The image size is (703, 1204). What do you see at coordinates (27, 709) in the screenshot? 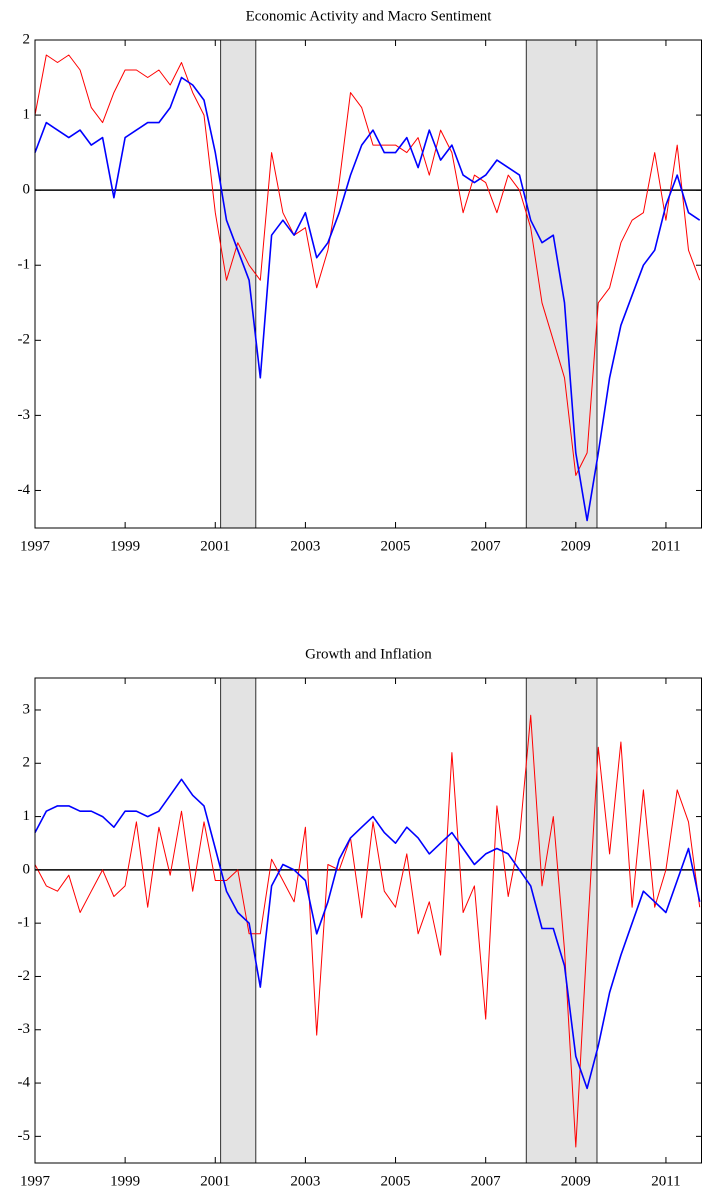
I see `y-tick-label: 3` at bounding box center [27, 709].